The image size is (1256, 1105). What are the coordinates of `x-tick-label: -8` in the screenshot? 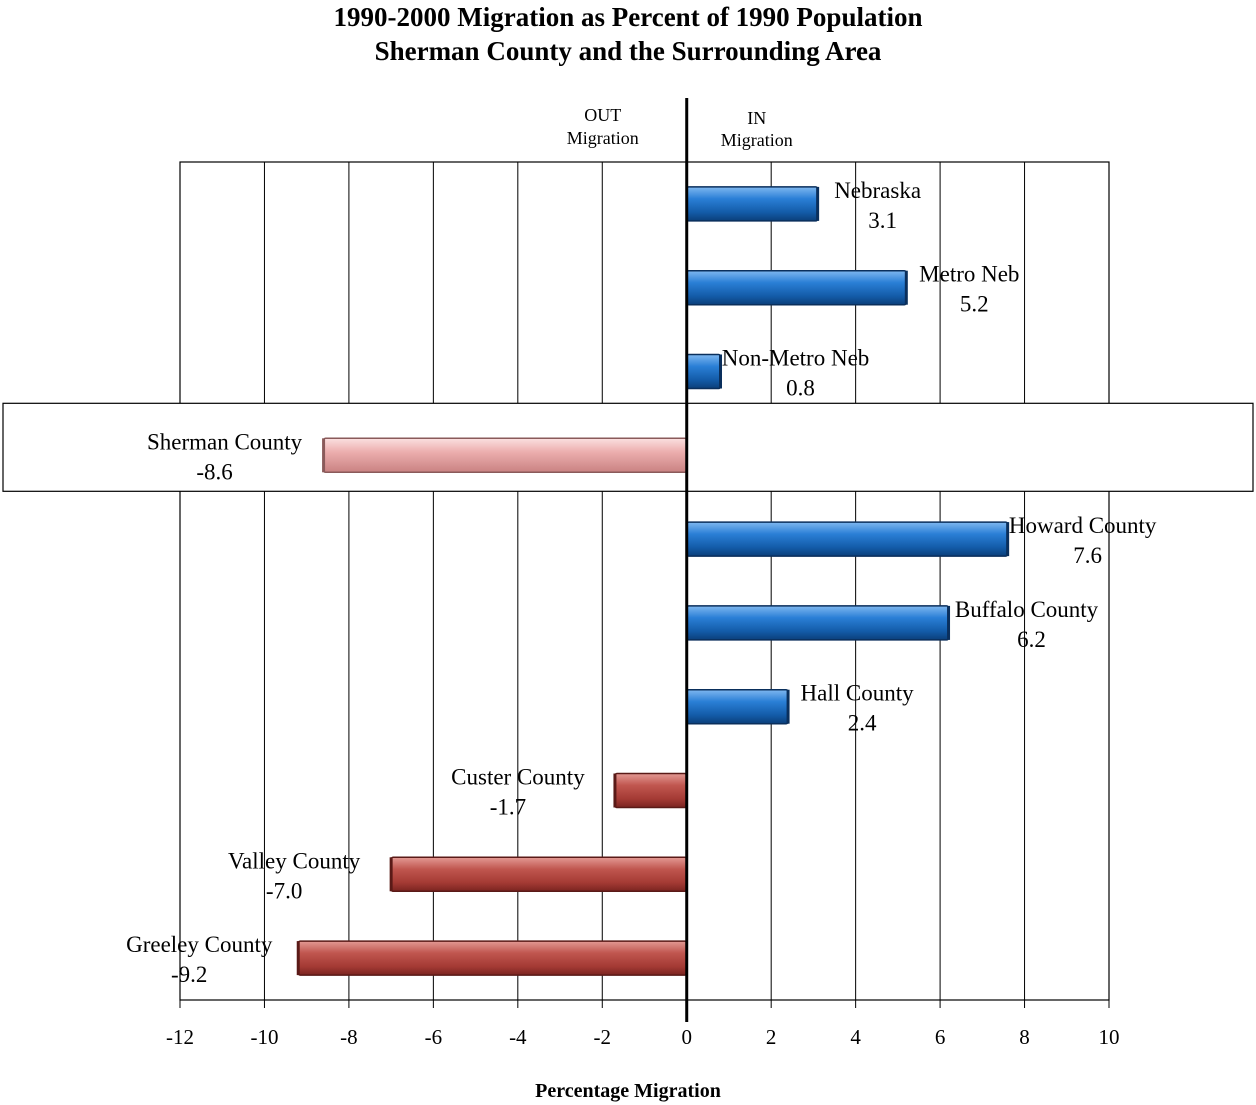 It's located at (349, 1037).